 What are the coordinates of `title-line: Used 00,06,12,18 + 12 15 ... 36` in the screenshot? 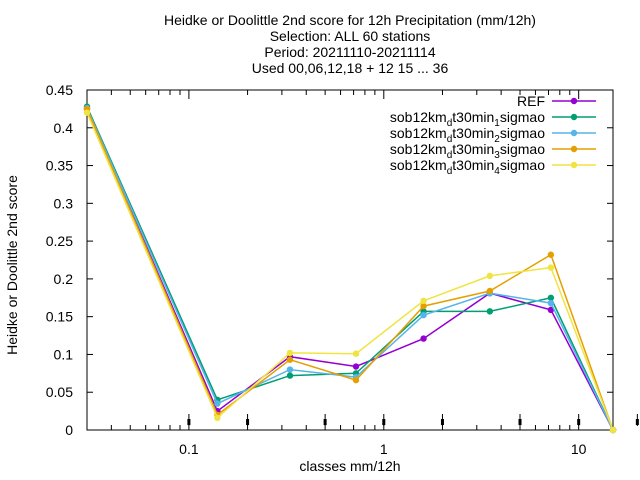 It's located at (350, 68).